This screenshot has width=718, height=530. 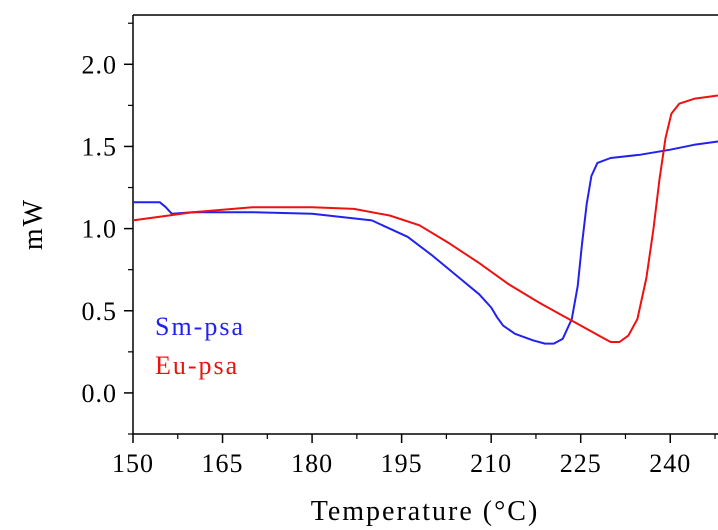 I want to click on x-tick-label: 195, so click(x=402, y=463).